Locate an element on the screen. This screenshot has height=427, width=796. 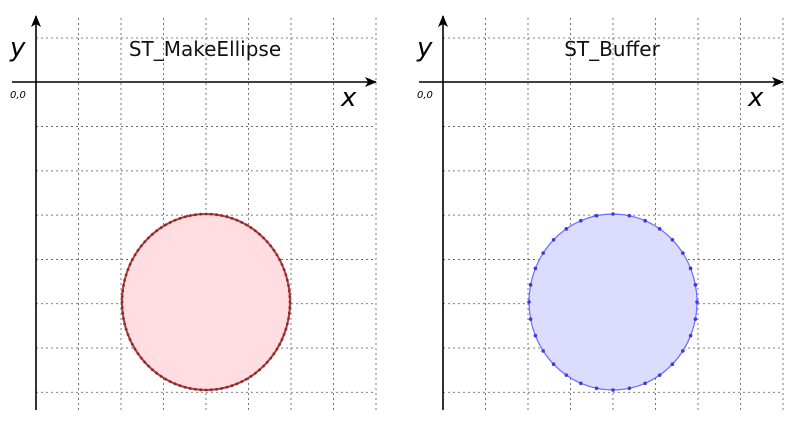
panel-title: ST_MakeEllipse is located at coordinates (205, 49).